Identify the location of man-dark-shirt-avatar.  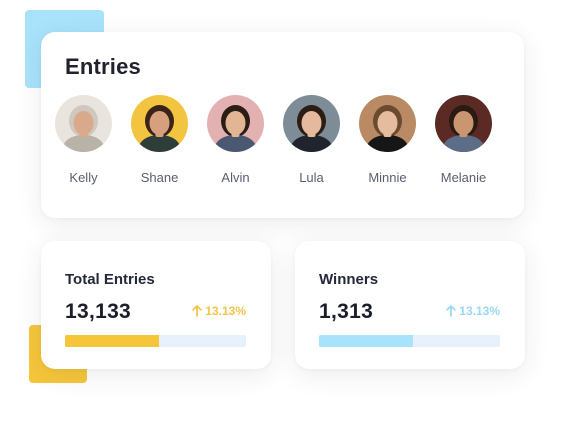
(387, 123).